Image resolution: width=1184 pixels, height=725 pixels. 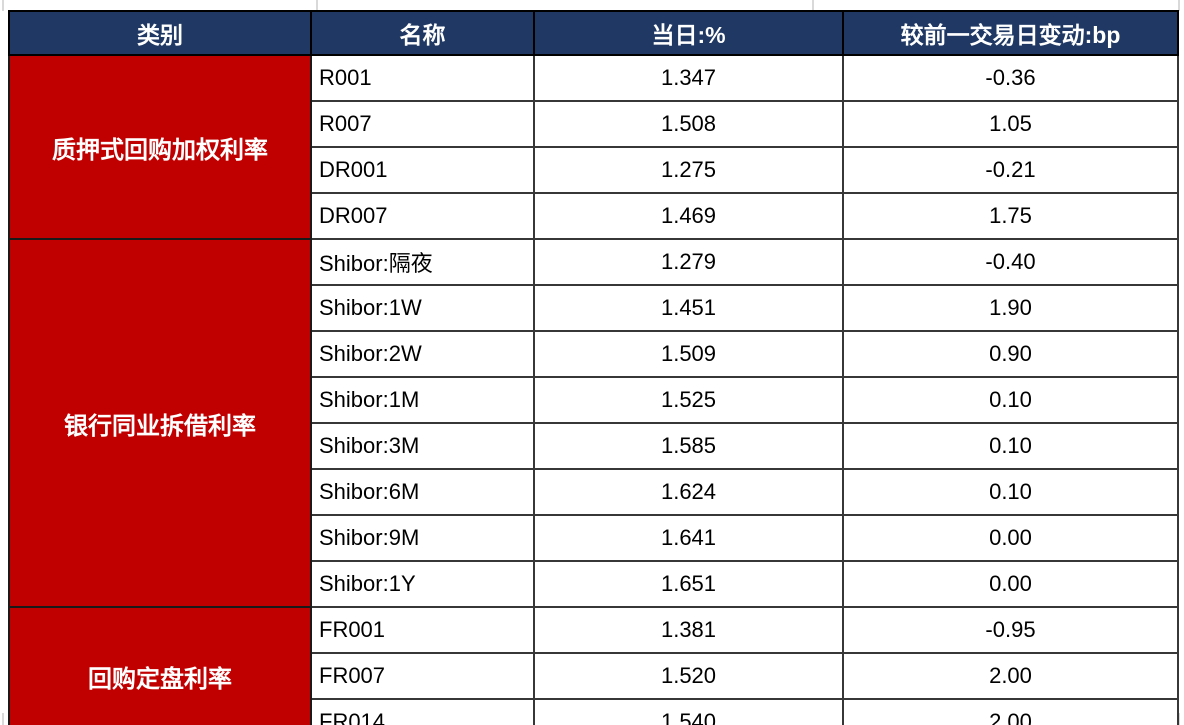 I want to click on table-row: Shibor:9M 1.641 0.00, so click(x=594, y=538).